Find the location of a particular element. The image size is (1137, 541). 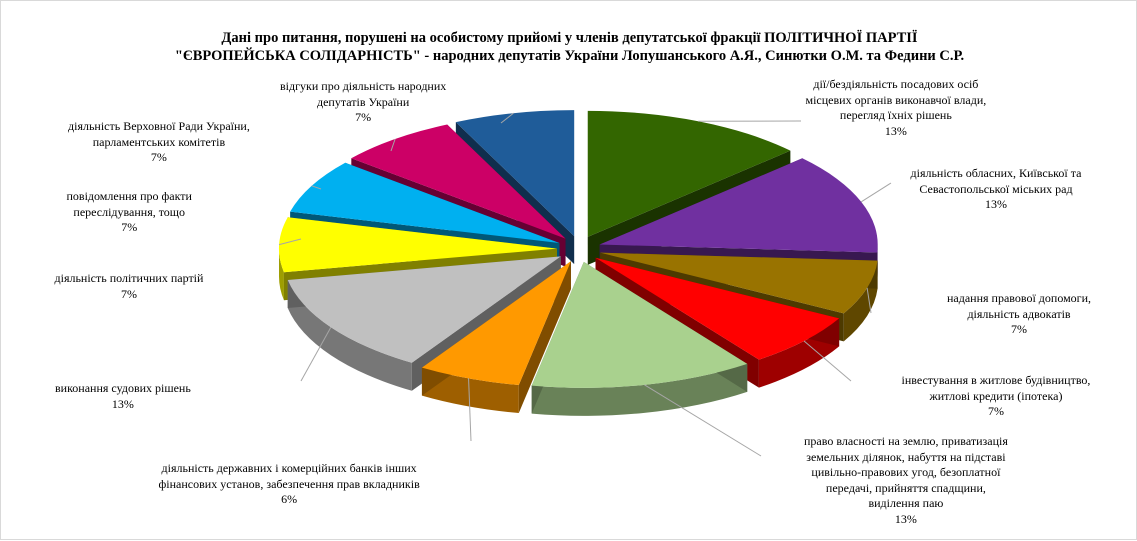

slice-label-text: цивільно-правових угод, безоплатної is located at coordinates (906, 473).